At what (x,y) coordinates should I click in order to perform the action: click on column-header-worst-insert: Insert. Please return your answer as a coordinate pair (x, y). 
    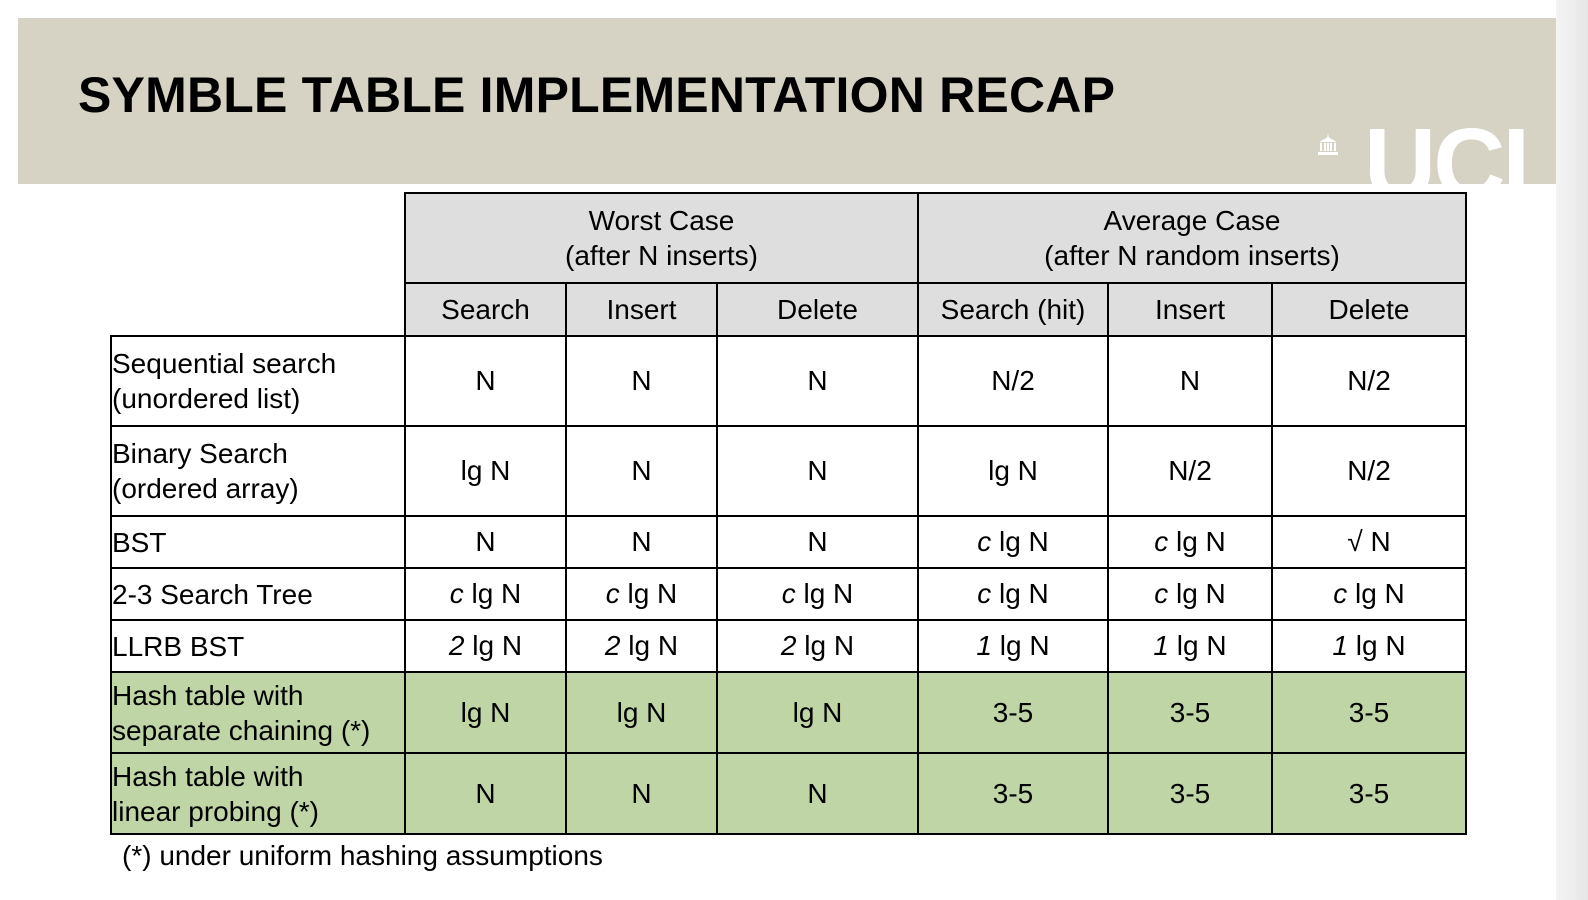
    Looking at the image, I should click on (641, 309).